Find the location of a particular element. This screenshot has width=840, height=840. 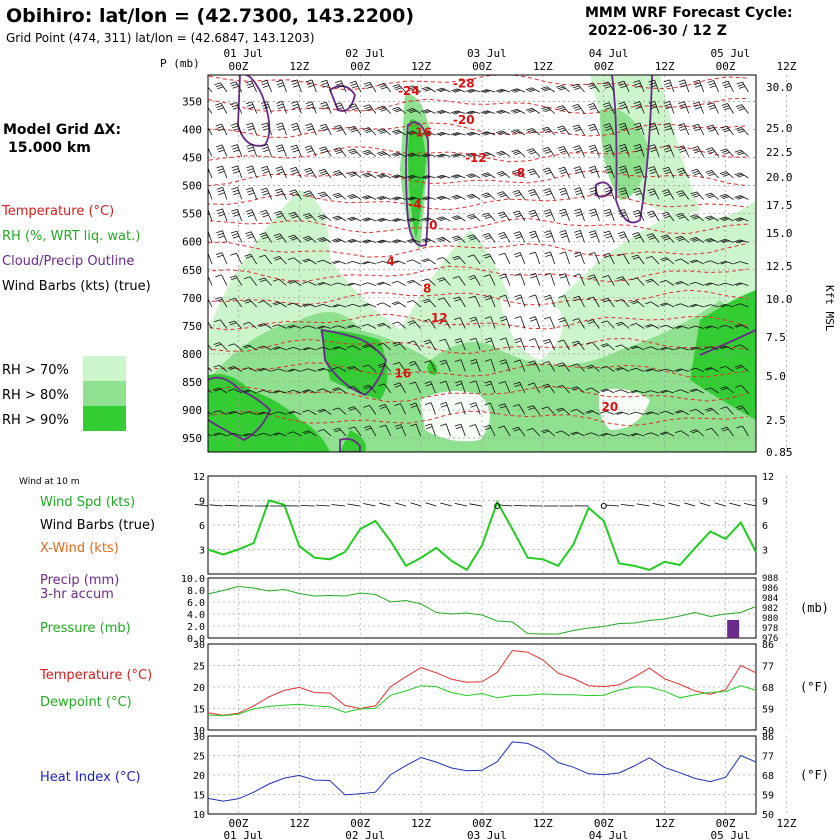

bottom-hour-label: 00Z is located at coordinates (239, 823).